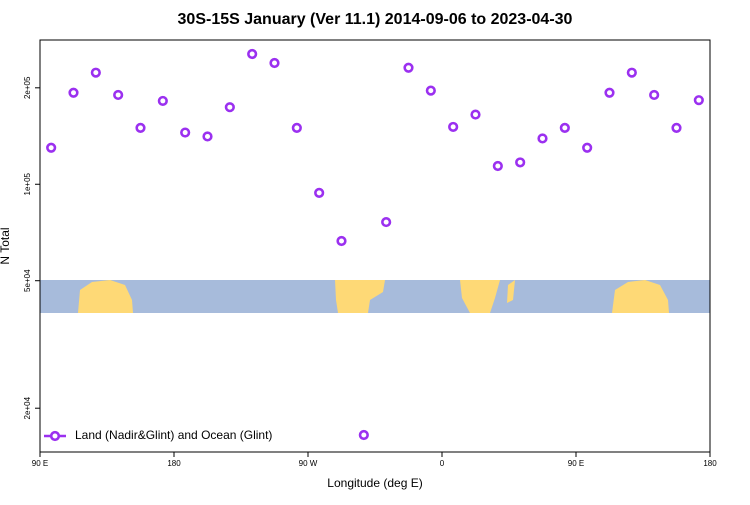 This screenshot has height=505, width=750. Describe the element at coordinates (308, 463) in the screenshot. I see `x-tick-label: 90 W` at that location.